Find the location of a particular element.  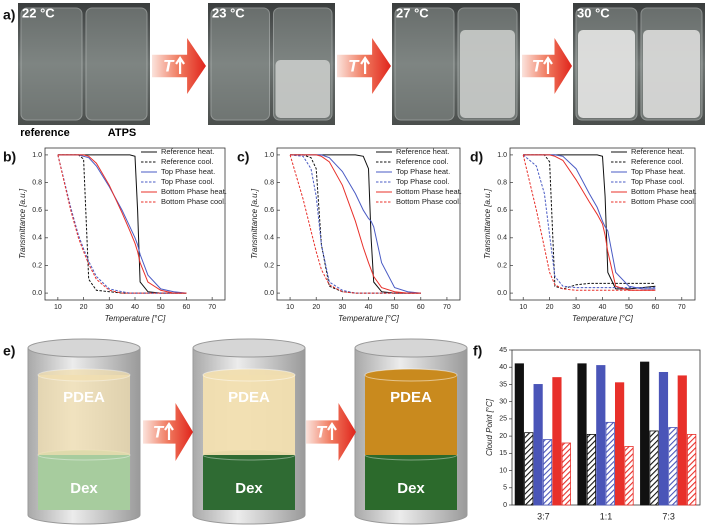

legend-label: Top Phase heat. is located at coordinates (423, 171).